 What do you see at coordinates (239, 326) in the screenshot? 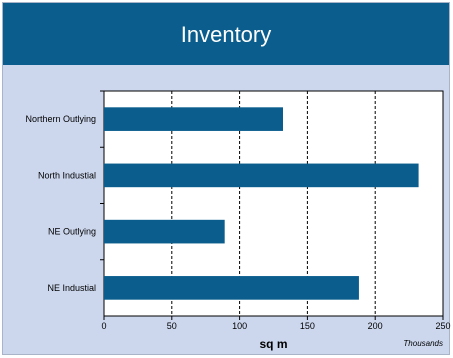
I see `x-tick-label: 100` at bounding box center [239, 326].